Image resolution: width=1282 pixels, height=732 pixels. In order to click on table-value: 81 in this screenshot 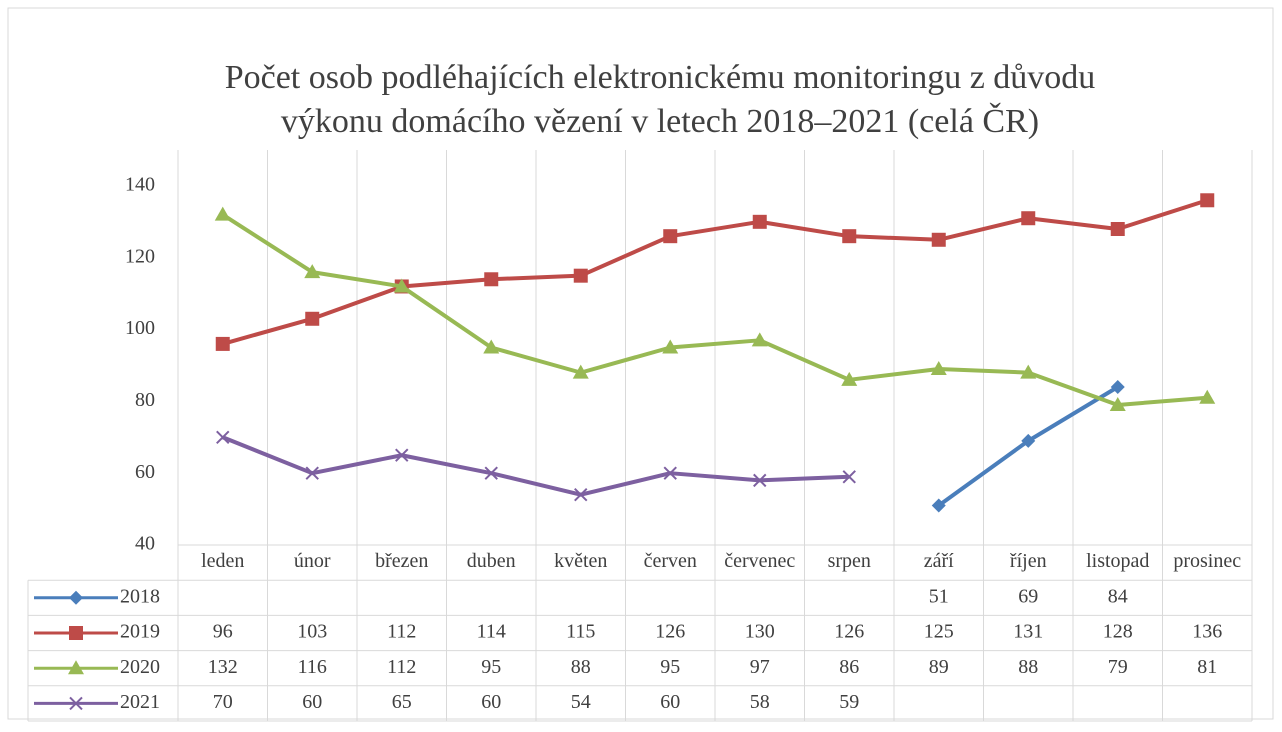, I will do `click(1207, 667)`.